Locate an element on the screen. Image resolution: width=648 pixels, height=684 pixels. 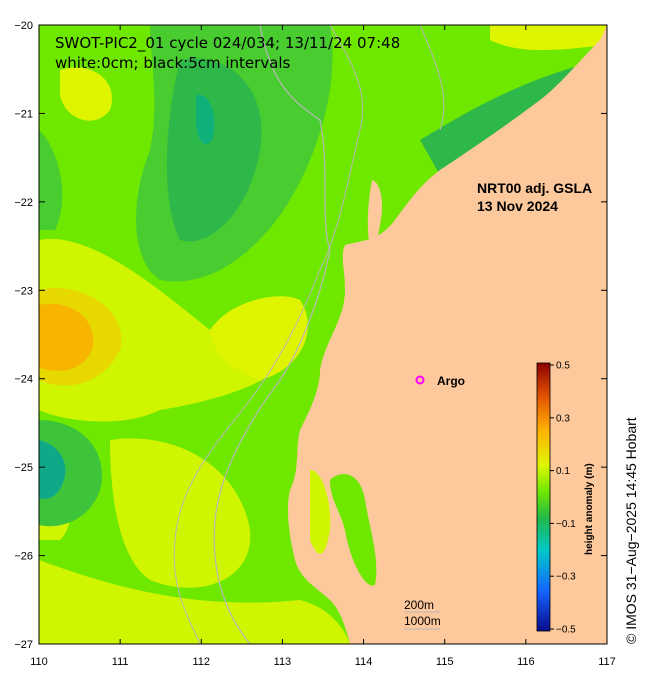
colorbar-tick-label: 0.1 is located at coordinates (563, 471).